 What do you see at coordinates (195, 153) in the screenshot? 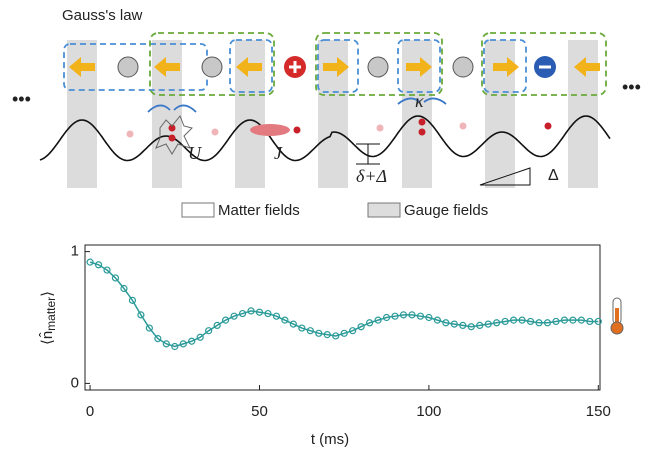
I see `label-u: U` at bounding box center [195, 153].